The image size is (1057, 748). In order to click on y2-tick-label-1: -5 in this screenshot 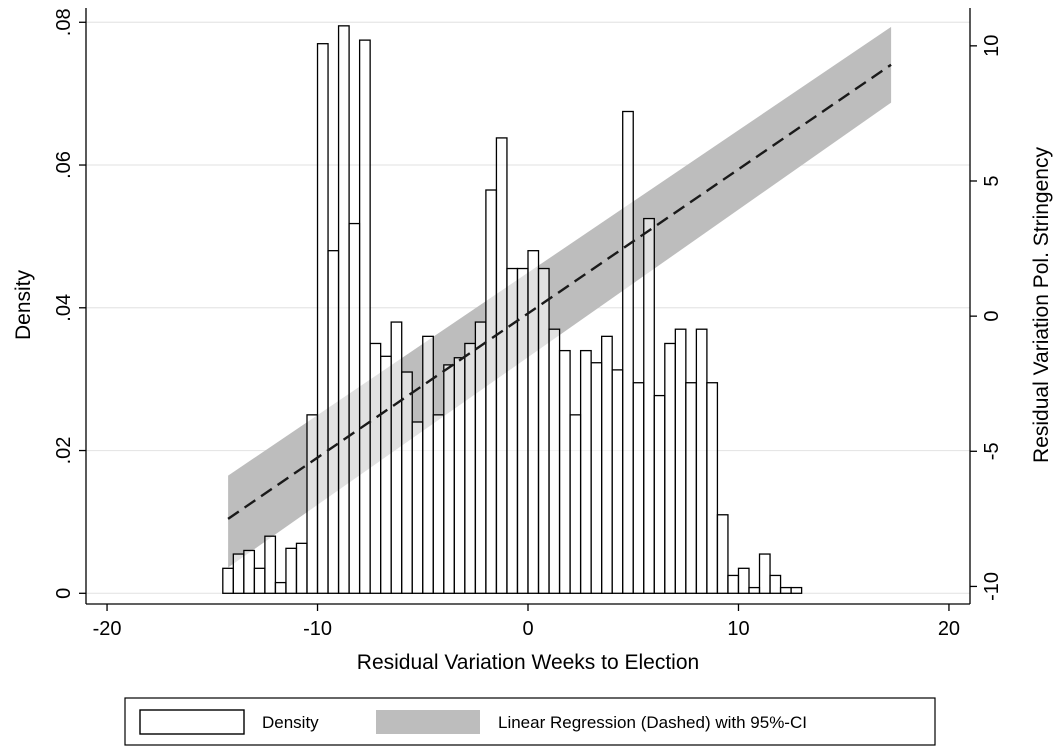, I will do `click(992, 451)`.